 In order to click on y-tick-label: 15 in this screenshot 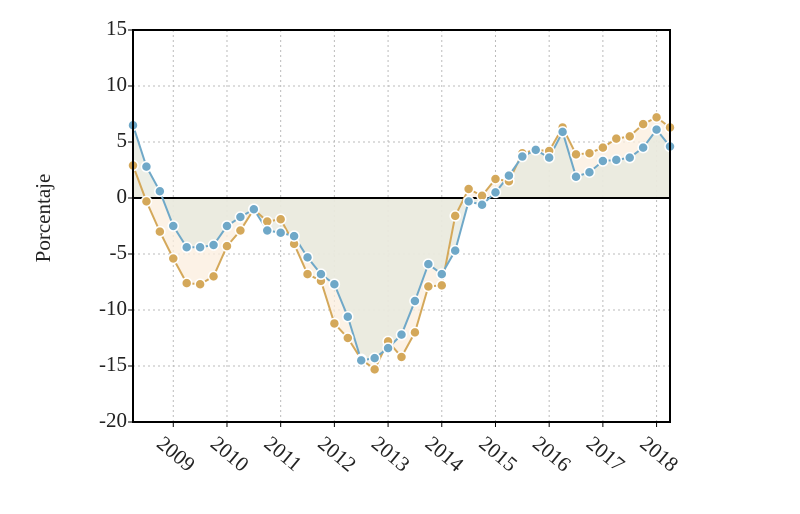, I will do `click(116, 28)`.